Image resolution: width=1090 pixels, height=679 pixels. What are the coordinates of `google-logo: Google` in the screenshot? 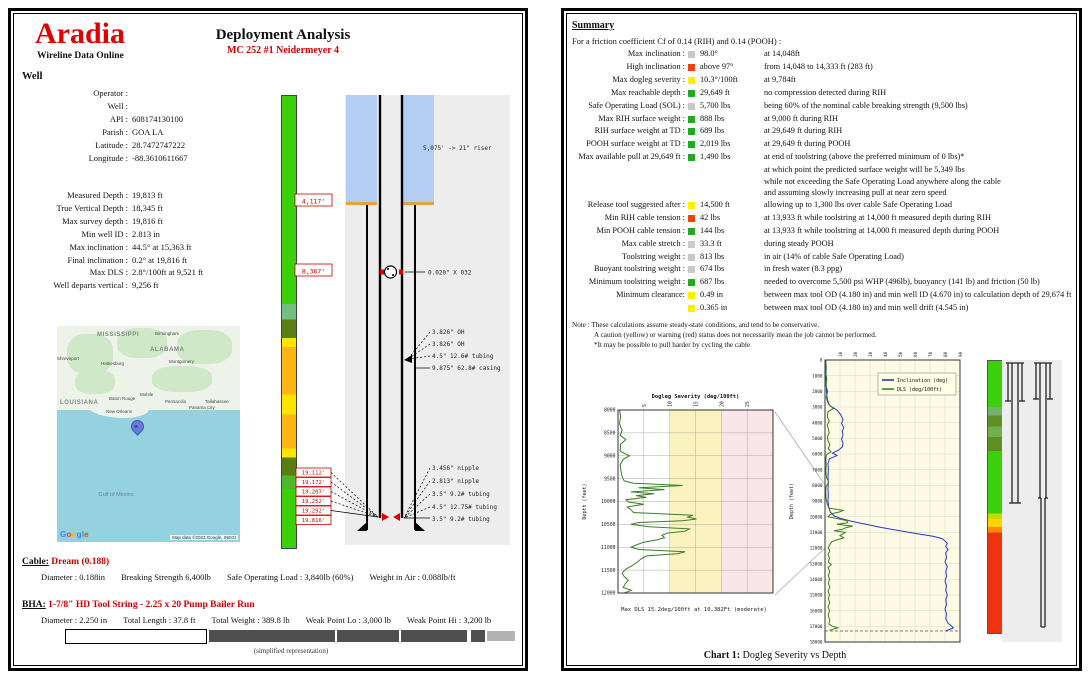 It's located at (74, 534).